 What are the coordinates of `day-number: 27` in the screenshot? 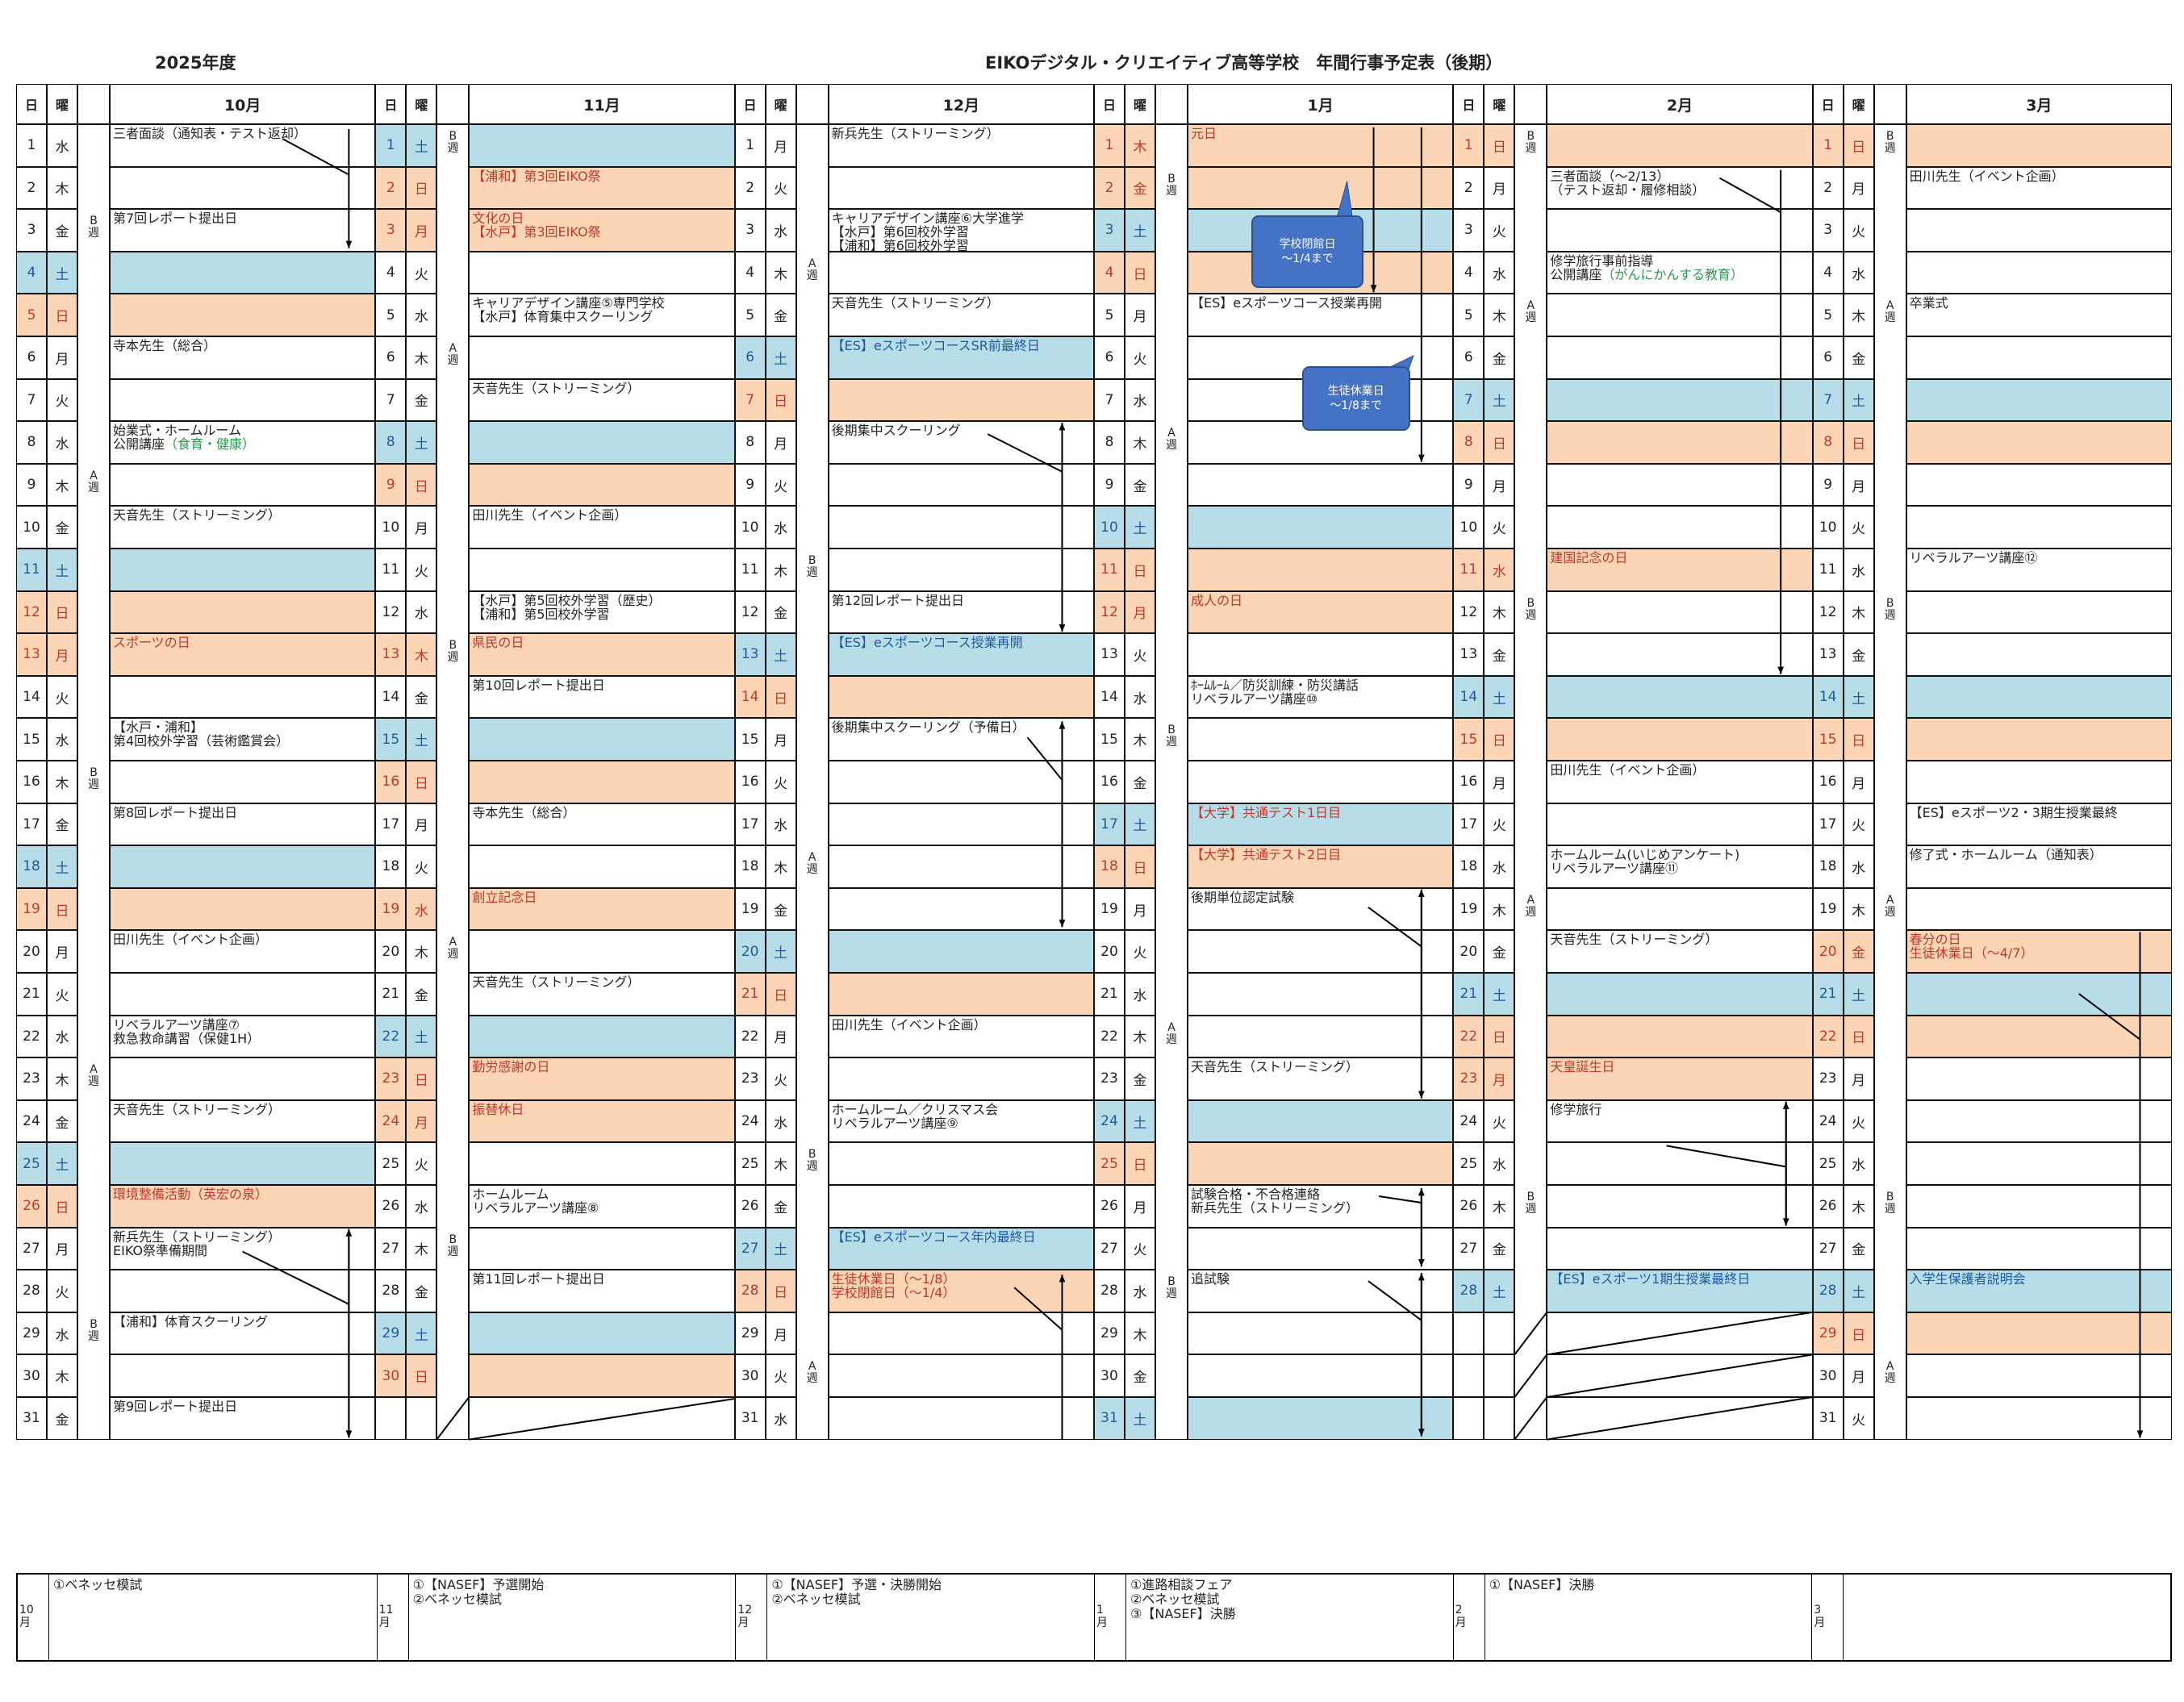 It's located at (1828, 1248).